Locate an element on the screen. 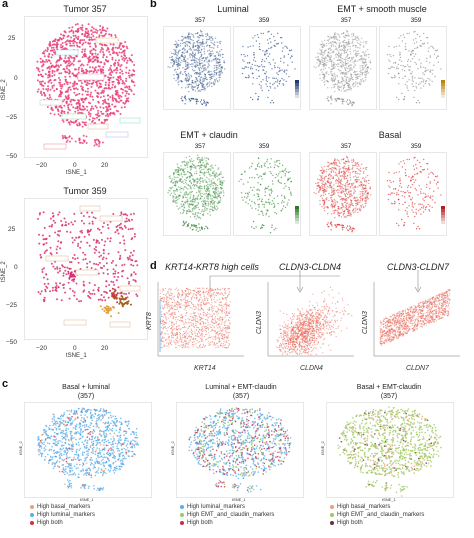 The height and width of the screenshot is (538, 474). b-emt-claudin-title: EMT + claudin is located at coordinates (209, 135).